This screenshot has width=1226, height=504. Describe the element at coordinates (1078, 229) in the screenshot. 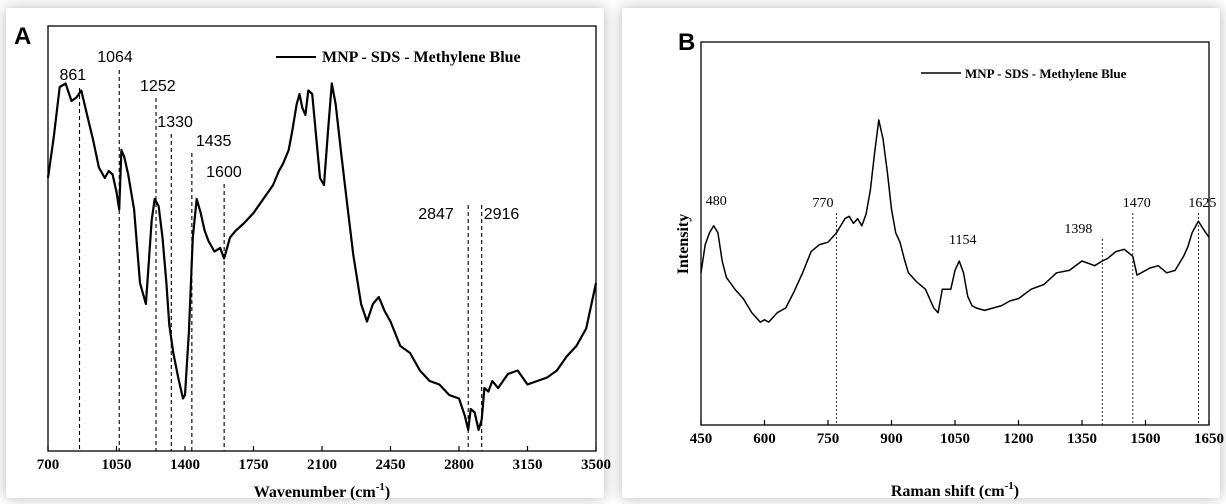

I see `peak-annotation-1398: 1398` at that location.